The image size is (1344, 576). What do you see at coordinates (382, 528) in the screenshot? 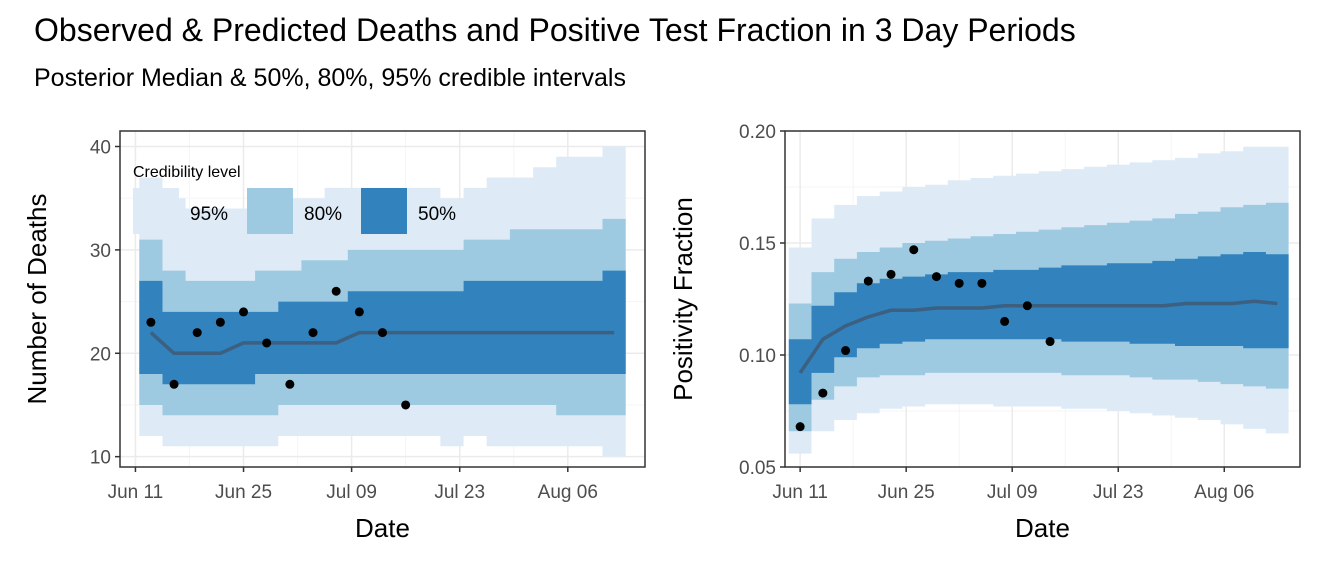
I see `deaths-x-axis-title: Date` at bounding box center [382, 528].